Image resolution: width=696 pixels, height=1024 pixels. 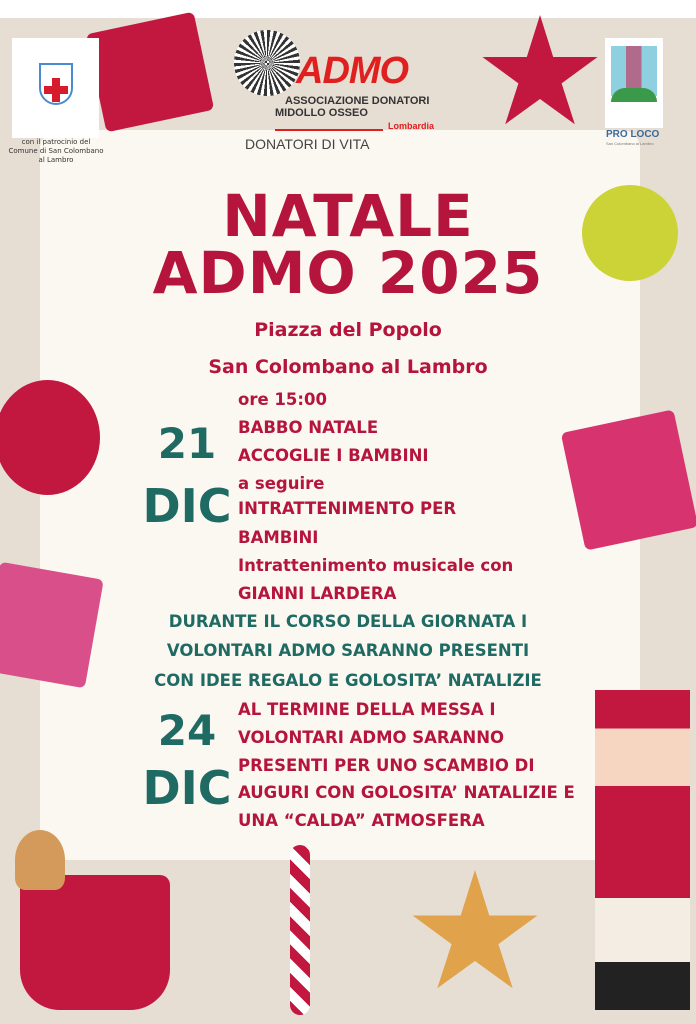 What do you see at coordinates (281, 483) in the screenshot?
I see `event1-line: a seguire` at bounding box center [281, 483].